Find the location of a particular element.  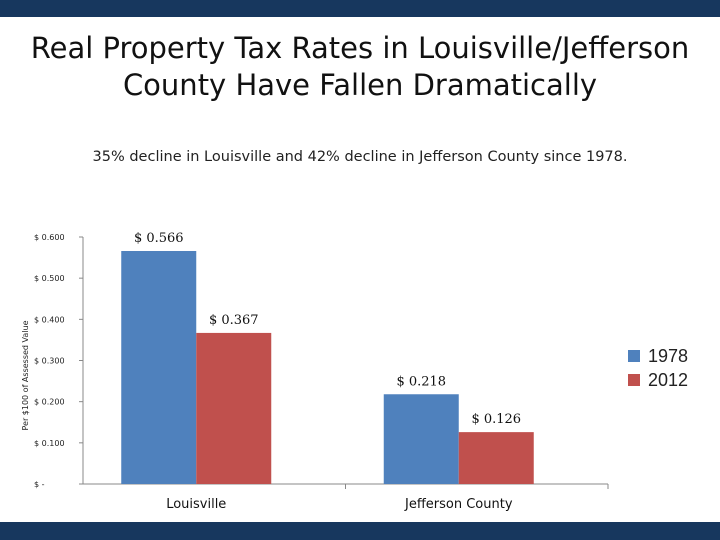

data-label-1978-0: $ 0.566 is located at coordinates (159, 238).